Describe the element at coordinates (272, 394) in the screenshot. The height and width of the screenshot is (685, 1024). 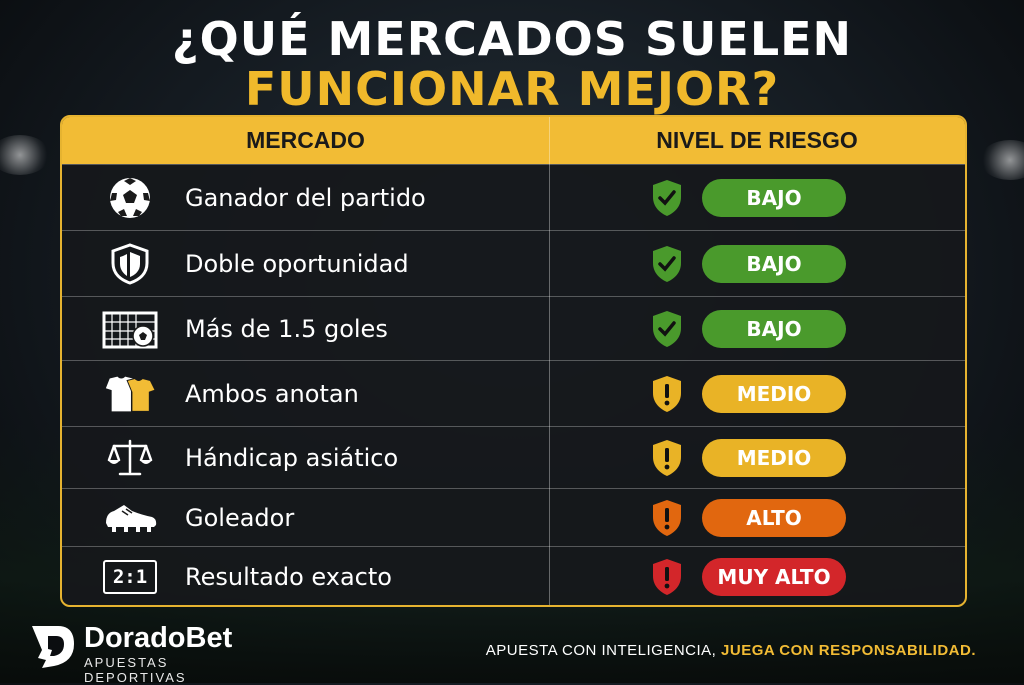
I see `market-label: Ambos anotan` at that location.